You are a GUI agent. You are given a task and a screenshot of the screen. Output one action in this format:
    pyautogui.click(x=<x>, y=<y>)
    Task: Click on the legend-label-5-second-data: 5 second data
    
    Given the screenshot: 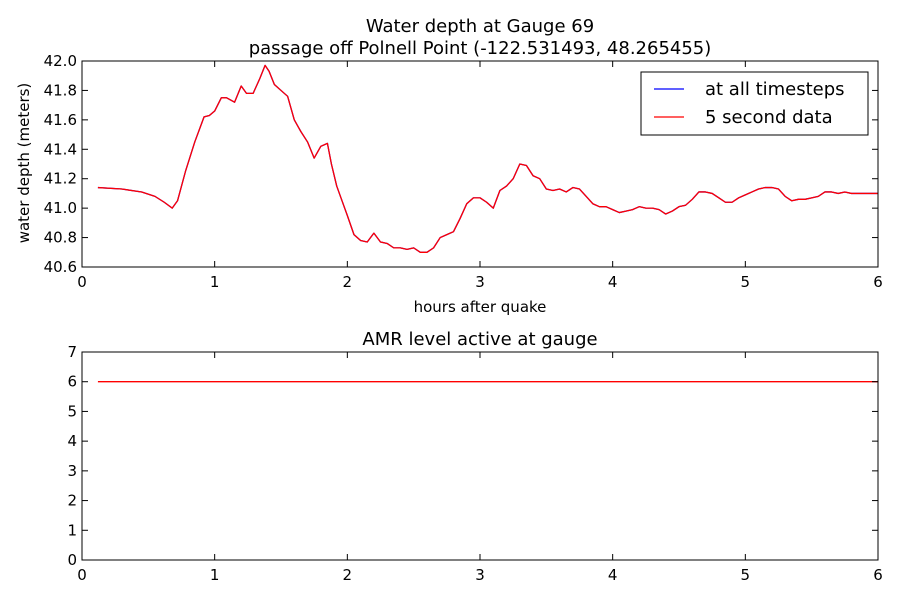 What is the action you would take?
    pyautogui.click(x=769, y=117)
    